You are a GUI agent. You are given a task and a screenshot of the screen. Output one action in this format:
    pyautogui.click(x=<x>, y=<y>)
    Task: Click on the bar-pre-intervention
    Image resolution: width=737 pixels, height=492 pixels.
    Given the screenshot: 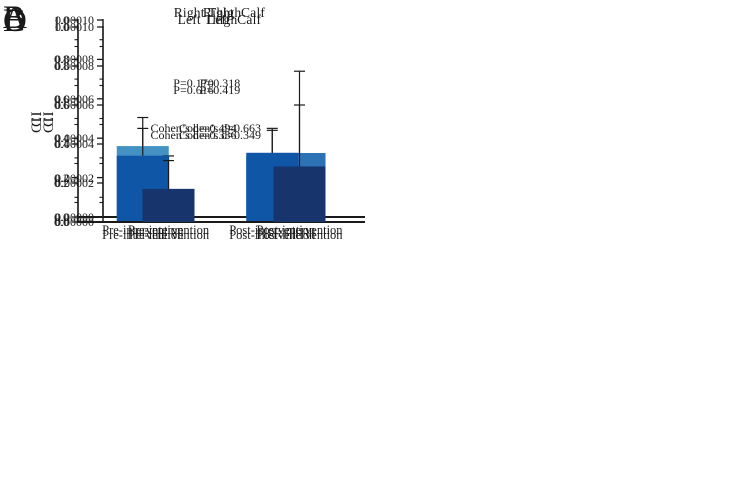 What is the action you would take?
    pyautogui.click(x=168, y=205)
    